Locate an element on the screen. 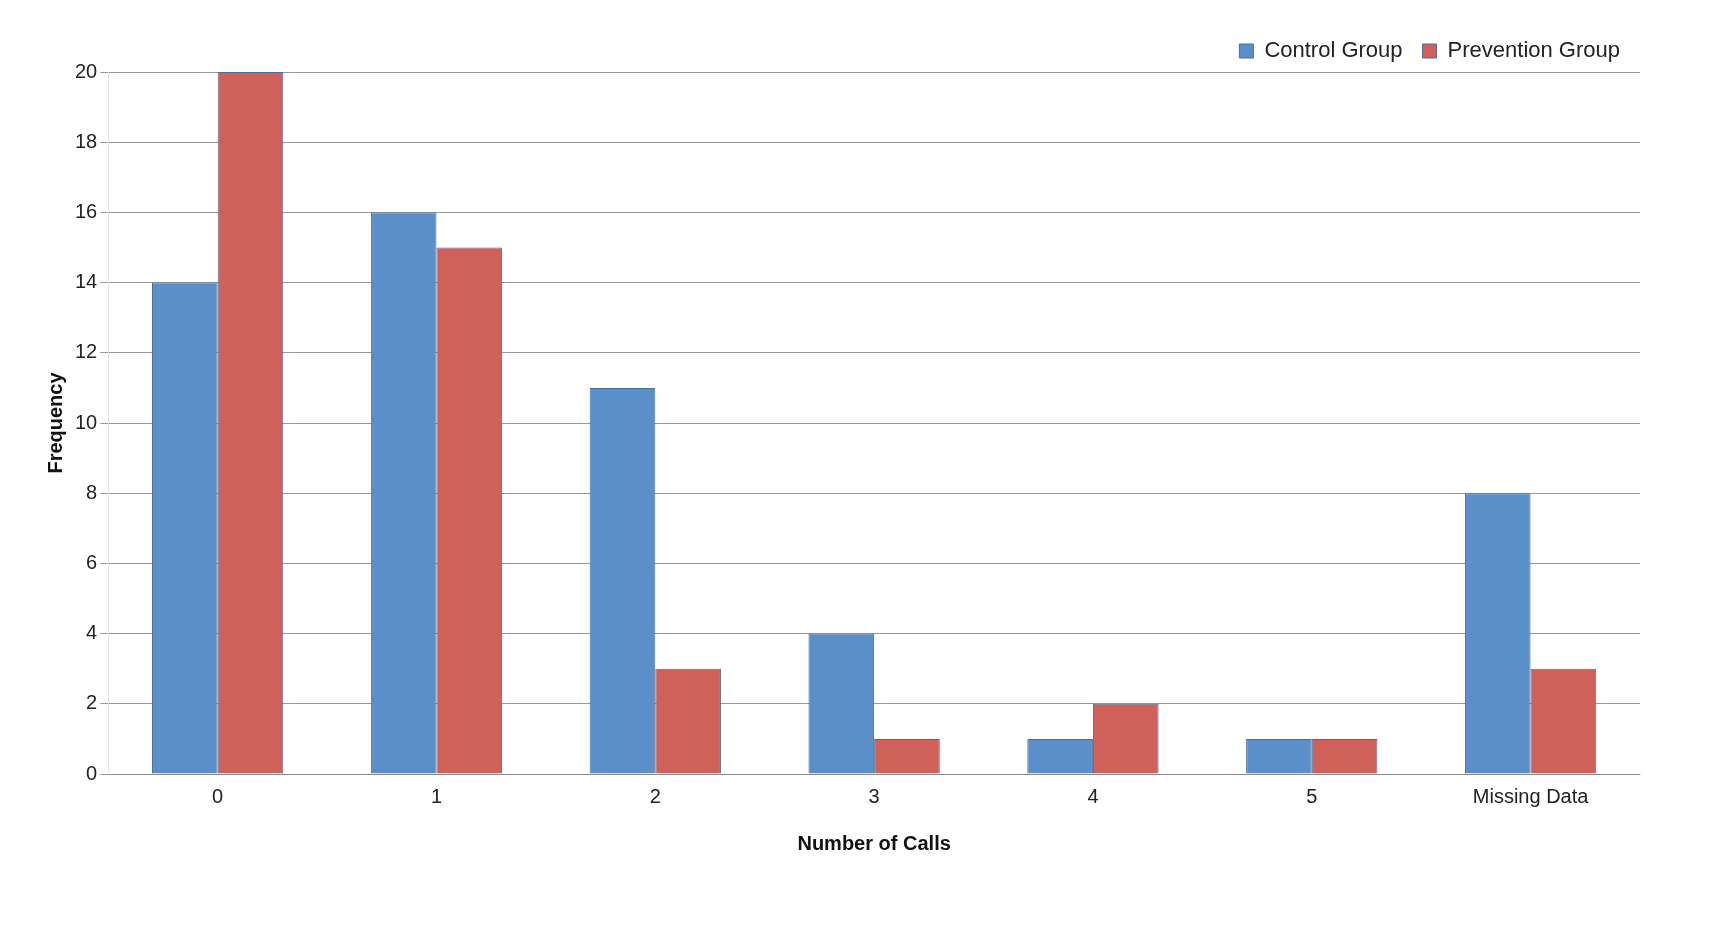 This screenshot has width=1720, height=934. y-tick-label: 18 is located at coordinates (86, 140).